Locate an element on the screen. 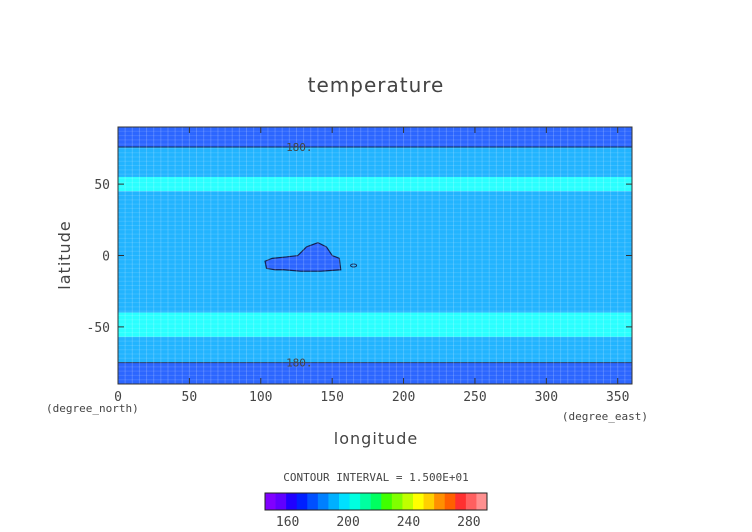 Image resolution: width=752 pixels, height=532 pixels. x-tick-label: 150 is located at coordinates (331, 397).